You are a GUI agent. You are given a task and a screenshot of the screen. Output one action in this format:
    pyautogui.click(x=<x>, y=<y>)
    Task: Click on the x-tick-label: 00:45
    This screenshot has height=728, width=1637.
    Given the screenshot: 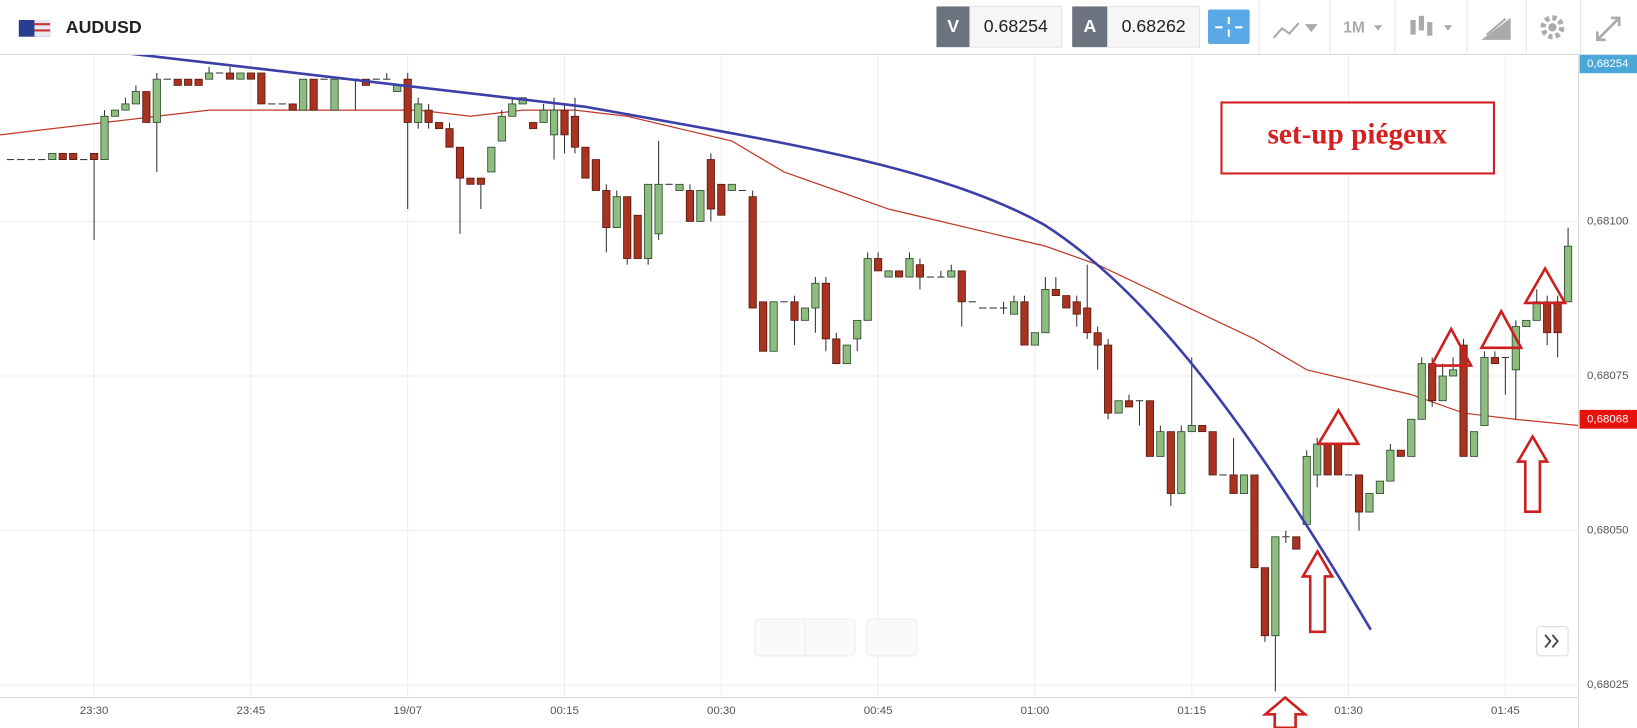 What is the action you would take?
    pyautogui.click(x=878, y=711)
    